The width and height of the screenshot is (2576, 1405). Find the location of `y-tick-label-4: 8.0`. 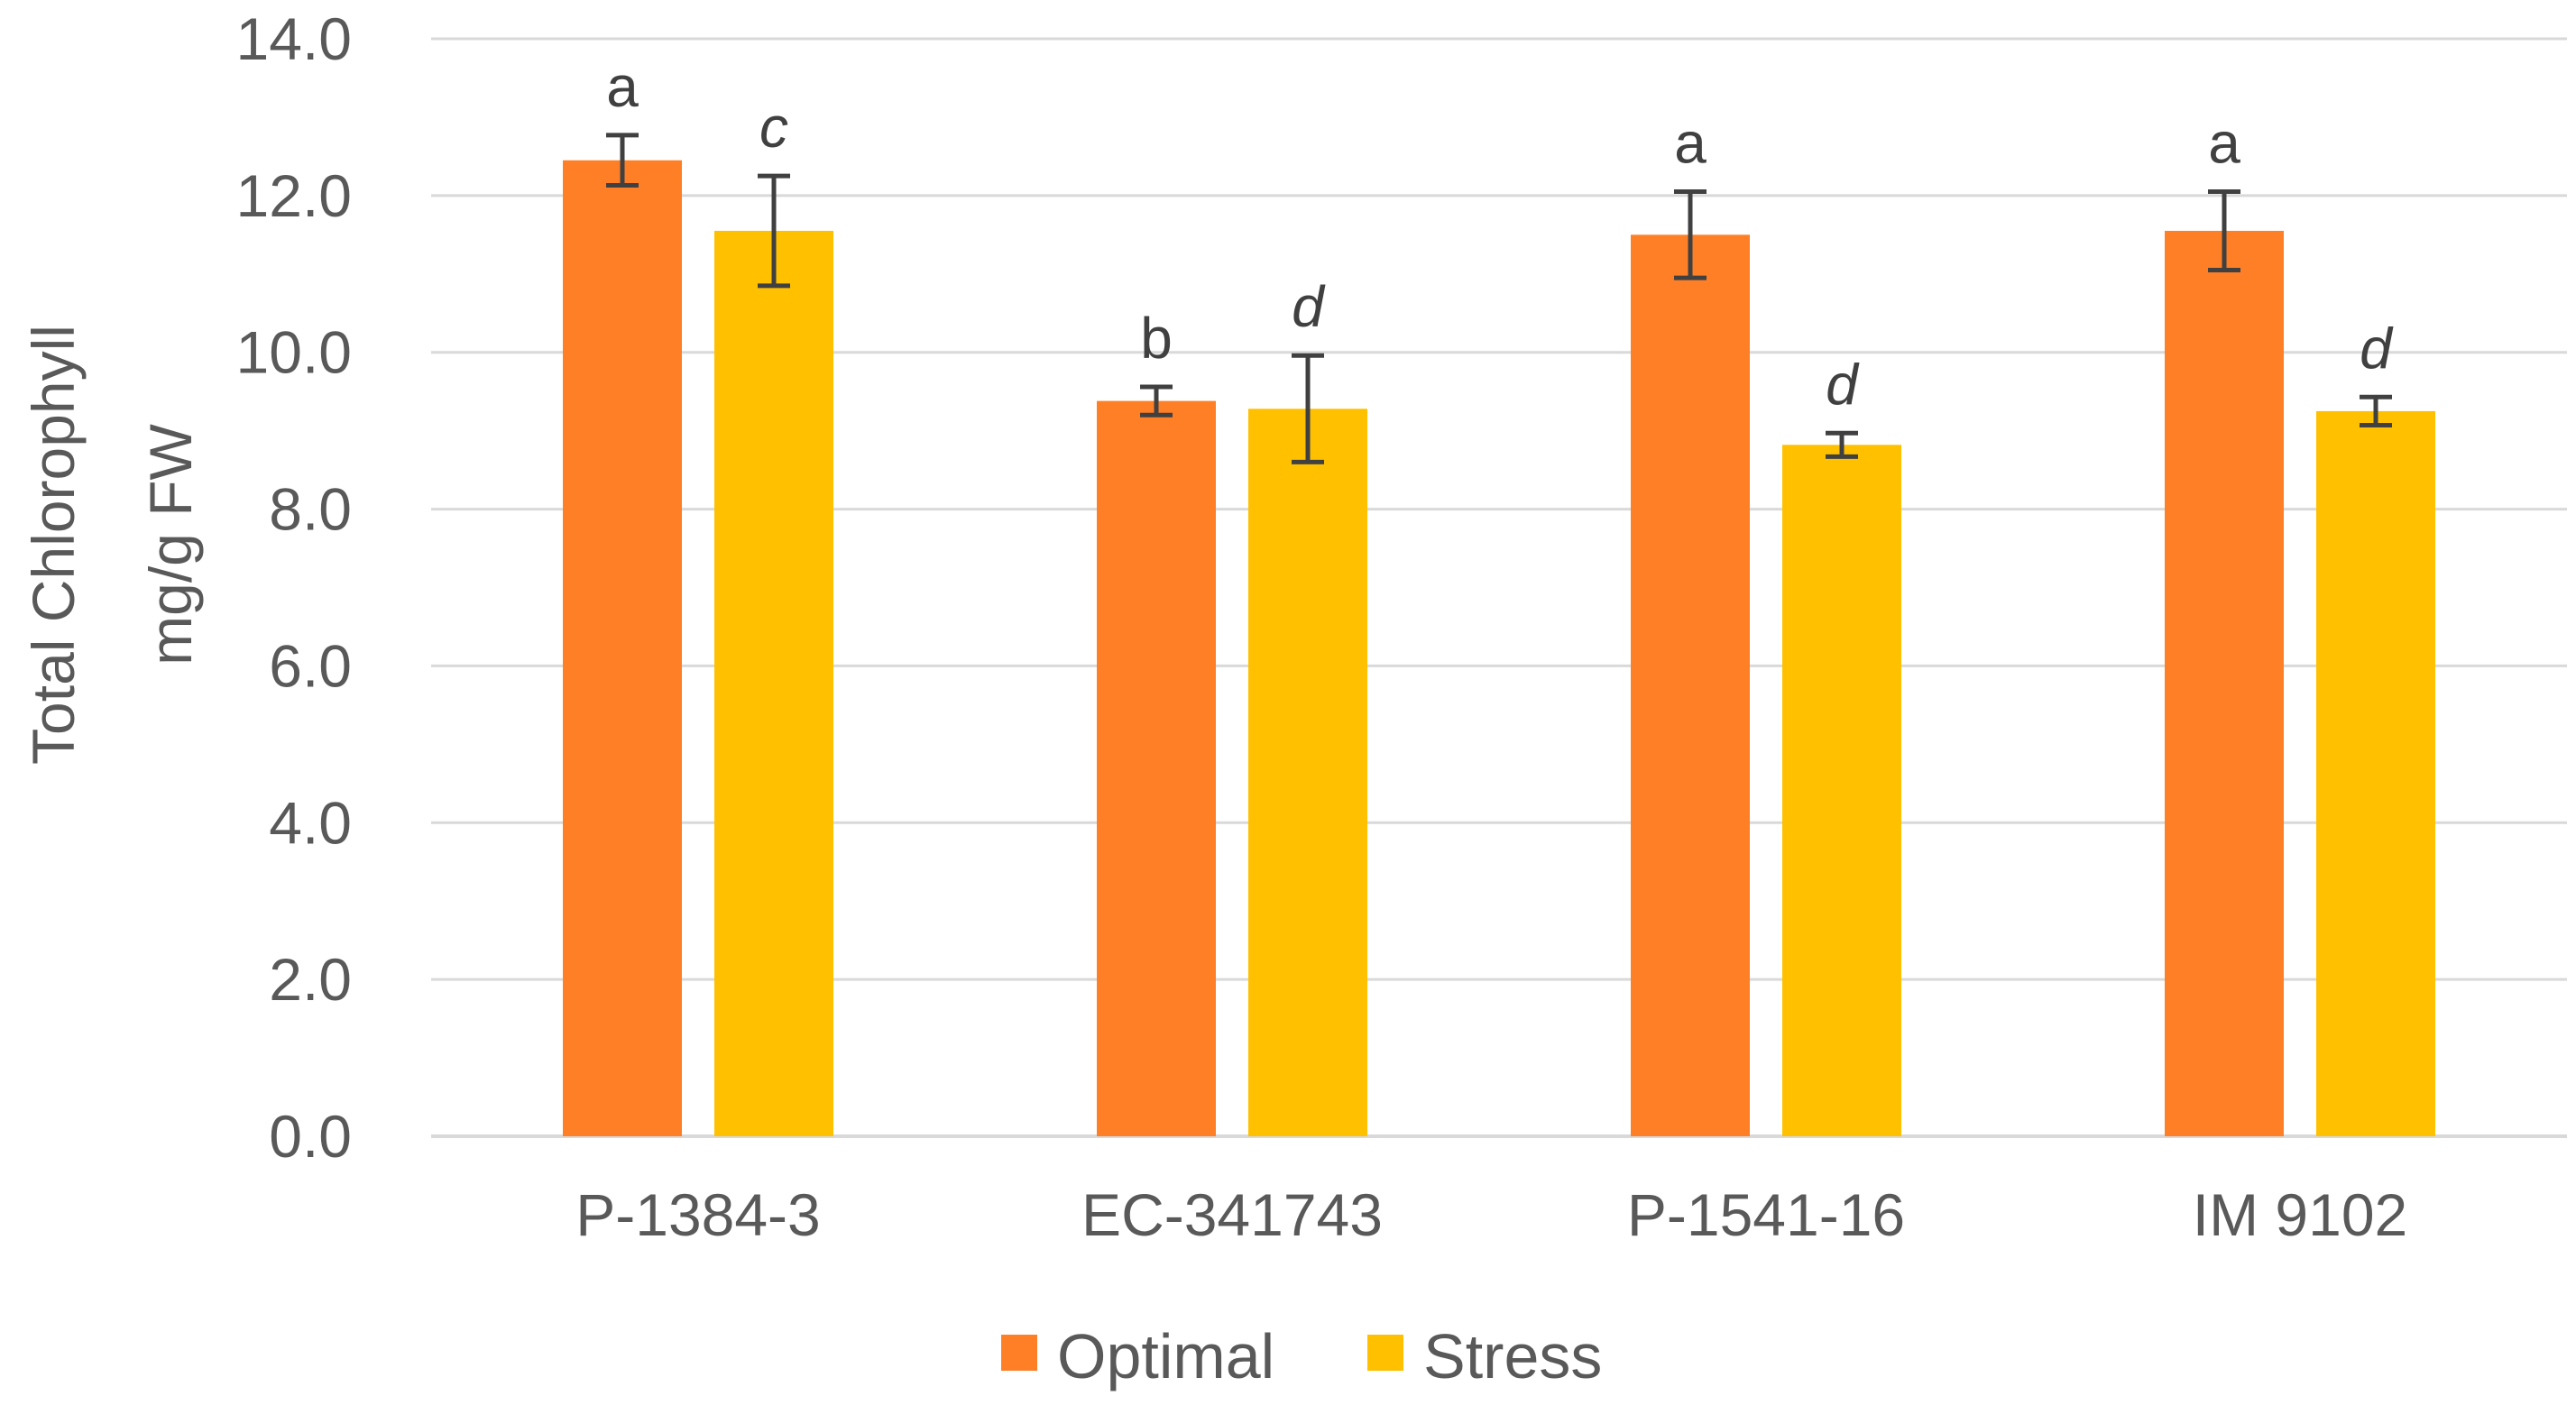

y-tick-label-4: 8.0 is located at coordinates (310, 509).